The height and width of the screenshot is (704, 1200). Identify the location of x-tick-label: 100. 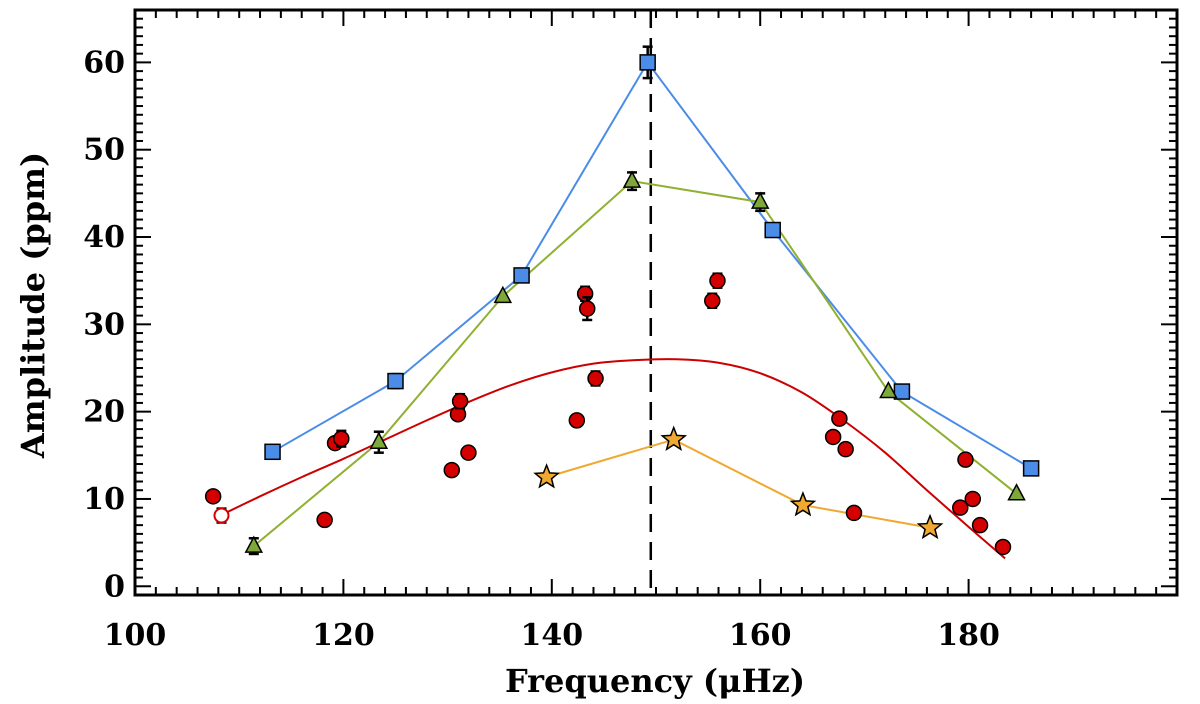
(135, 635).